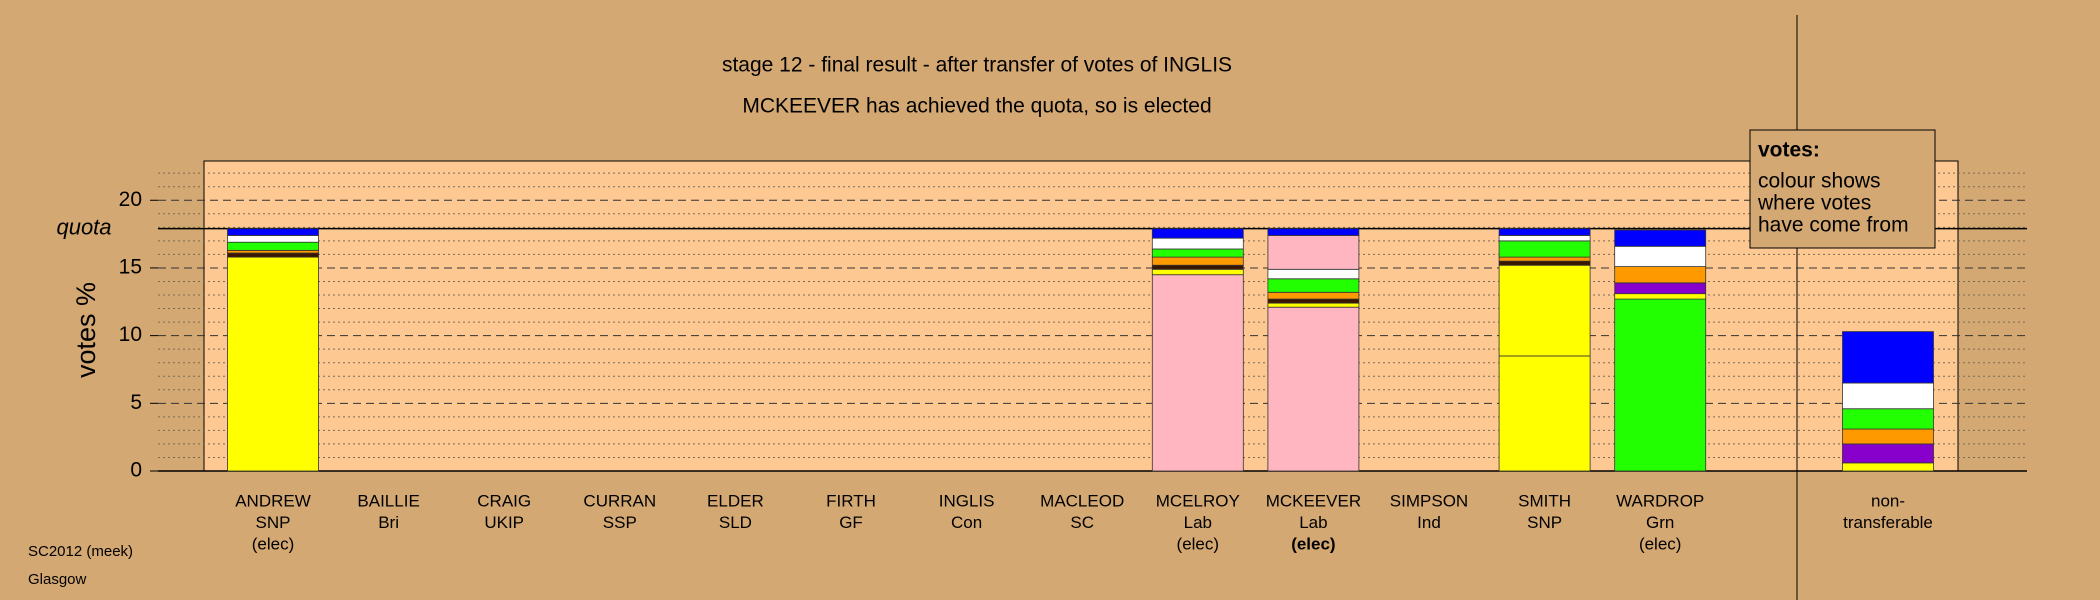 The width and height of the screenshot is (2100, 600). Describe the element at coordinates (1429, 500) in the screenshot. I see `category-label: SIMPSON` at that location.